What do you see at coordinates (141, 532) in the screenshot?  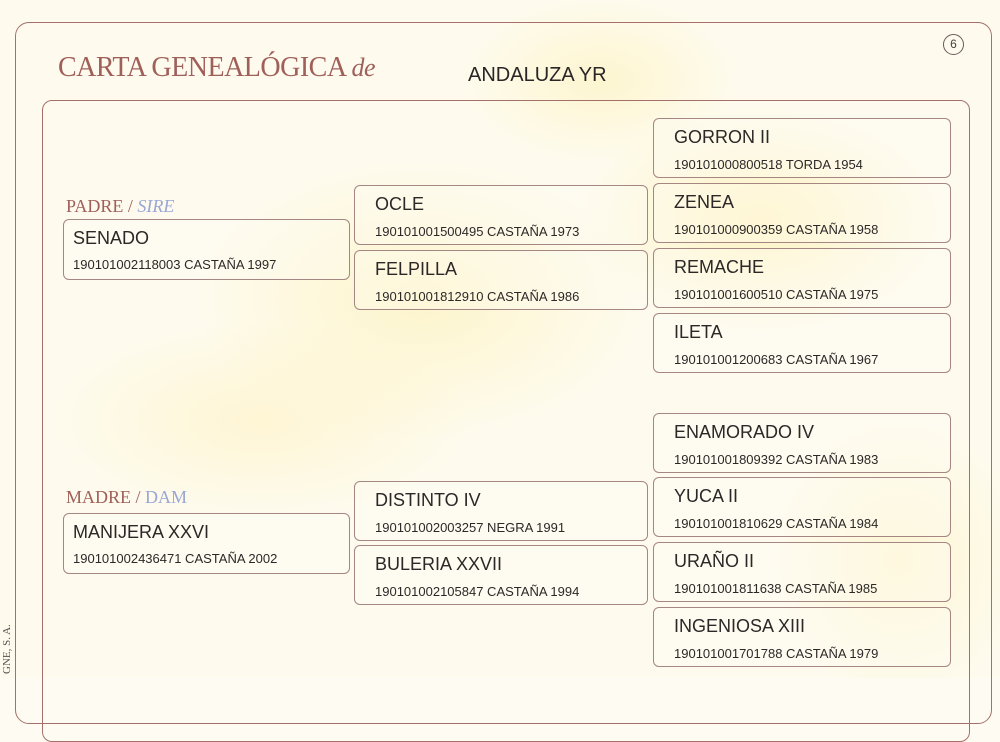 I see `horse-name: MANIJERA XXVI` at bounding box center [141, 532].